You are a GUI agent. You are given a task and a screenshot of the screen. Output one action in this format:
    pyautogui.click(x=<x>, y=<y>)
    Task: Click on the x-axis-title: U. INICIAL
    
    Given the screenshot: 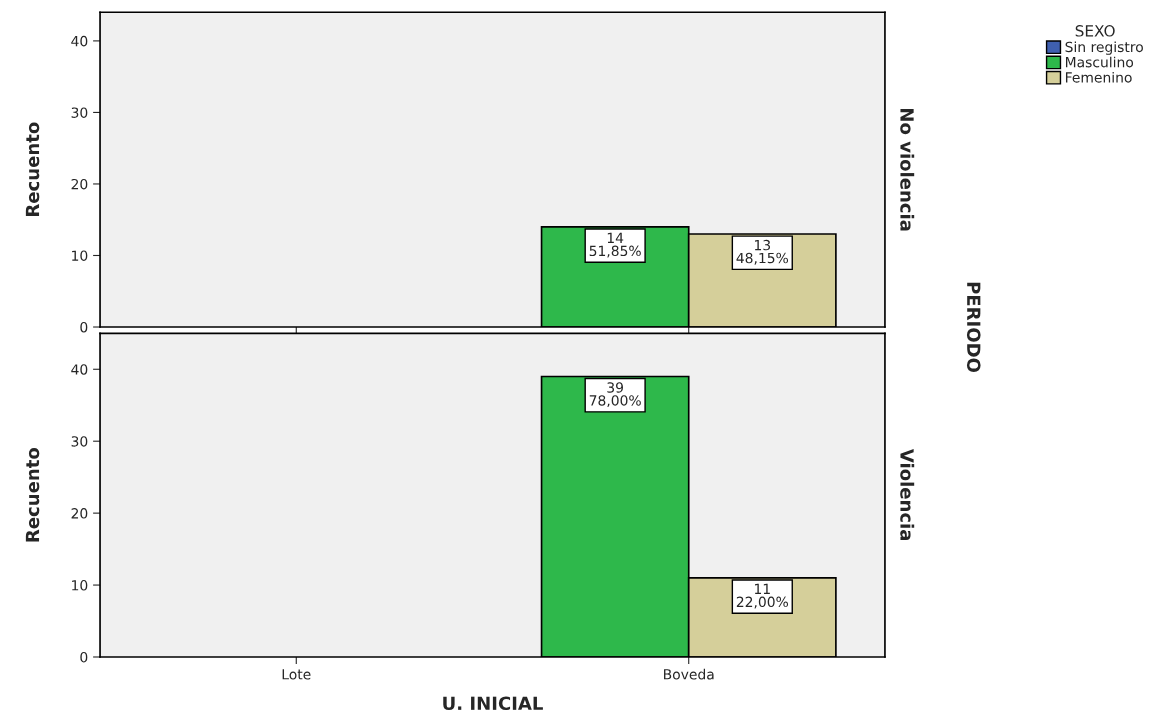 What is the action you would take?
    pyautogui.click(x=493, y=703)
    